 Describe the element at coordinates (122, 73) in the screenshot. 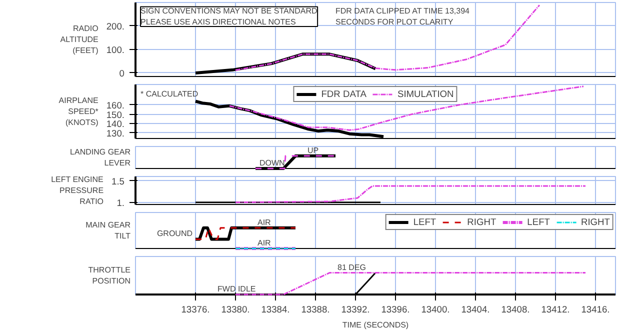

I see `y-tick-label: 0` at that location.